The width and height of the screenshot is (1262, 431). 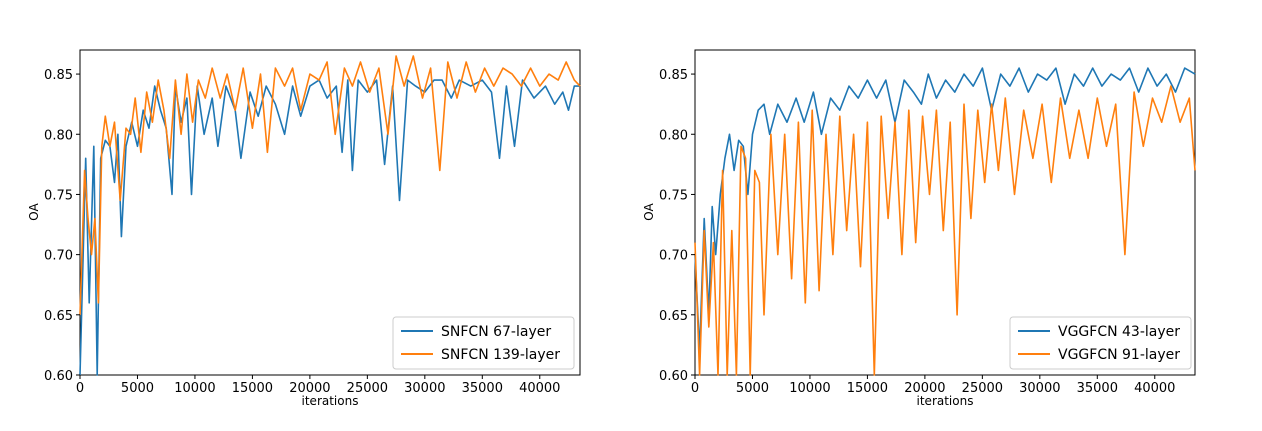 I want to click on legend-label-snfcn-139: SNFCN 139-layer, so click(x=500, y=355).